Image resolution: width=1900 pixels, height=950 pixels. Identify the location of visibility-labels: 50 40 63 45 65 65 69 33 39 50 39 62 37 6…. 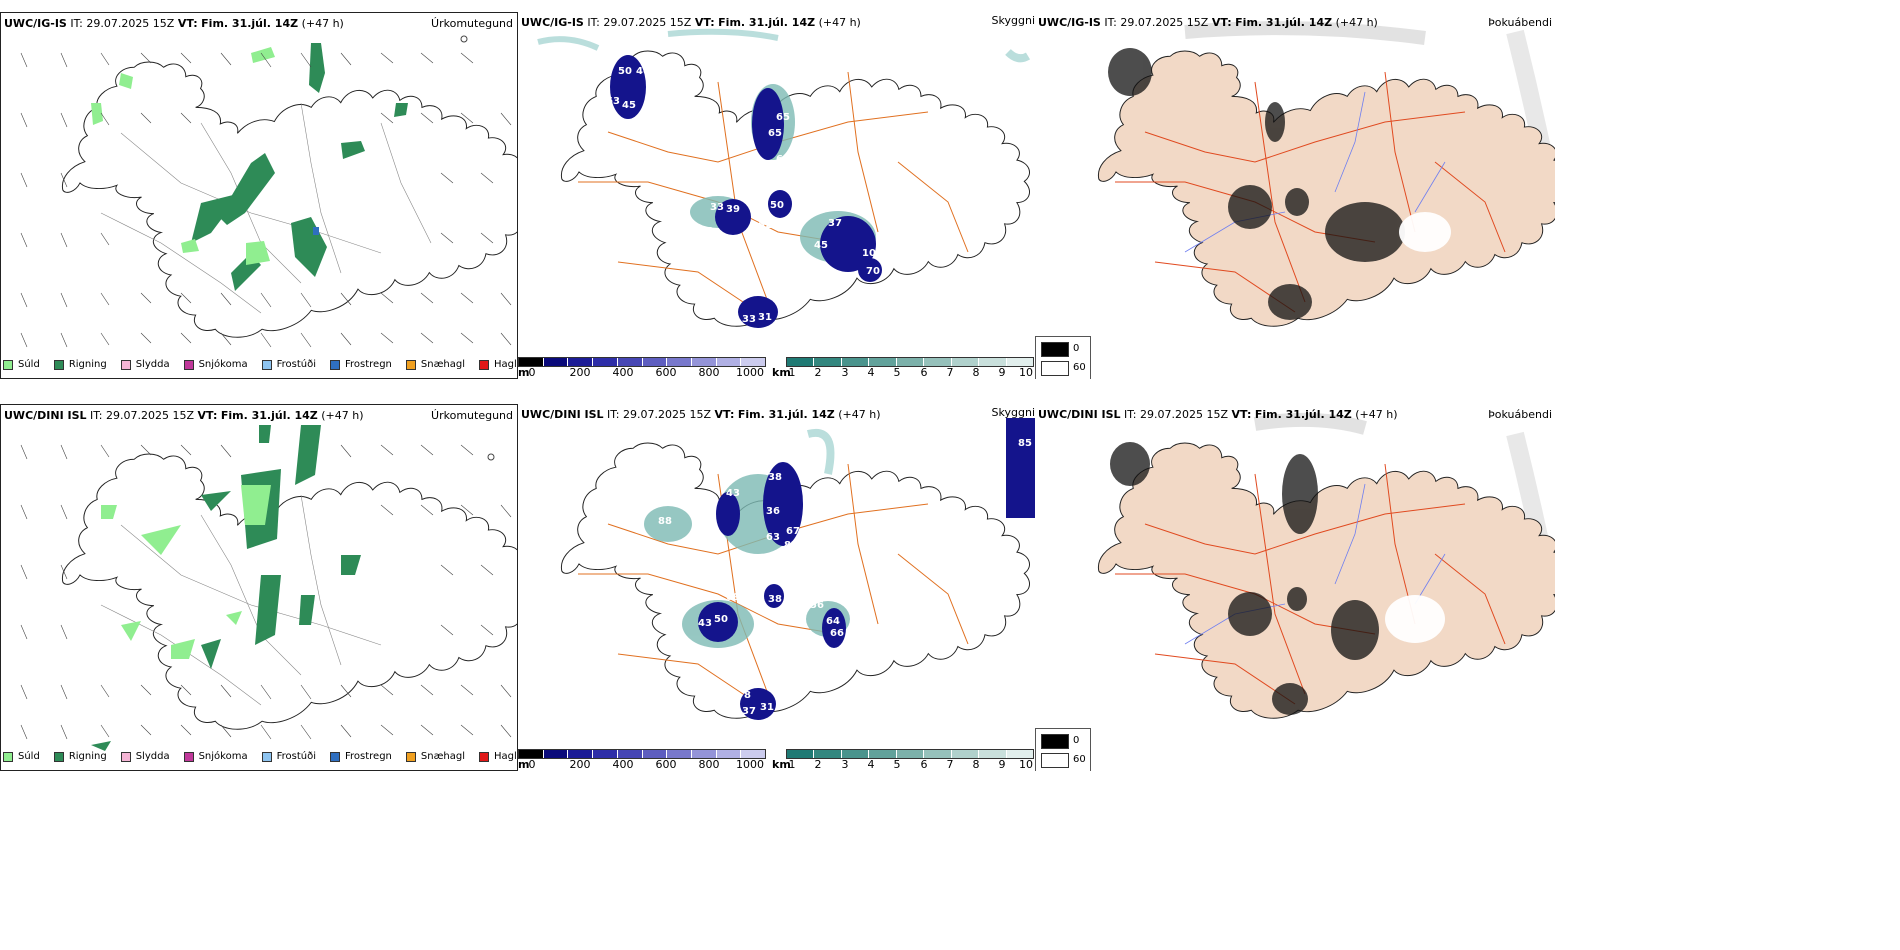
(744, 195).